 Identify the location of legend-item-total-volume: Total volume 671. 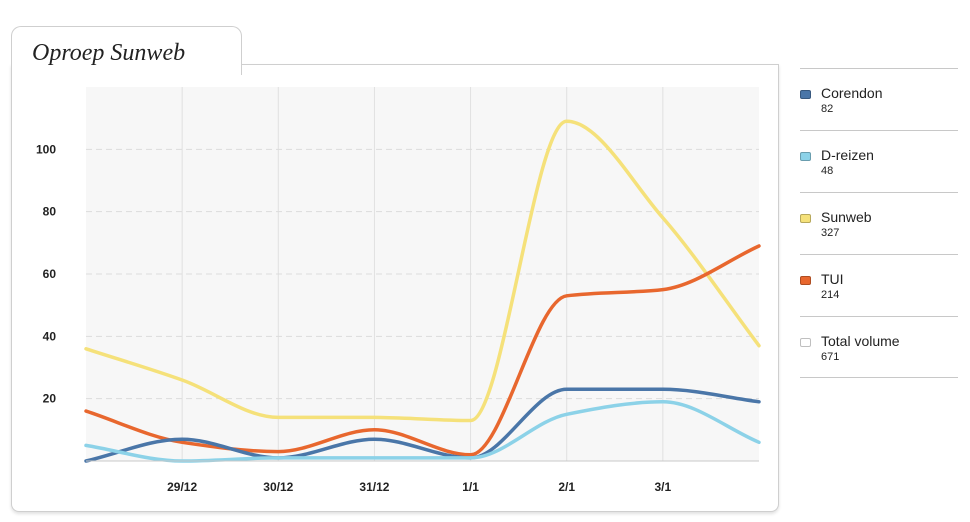
(879, 347).